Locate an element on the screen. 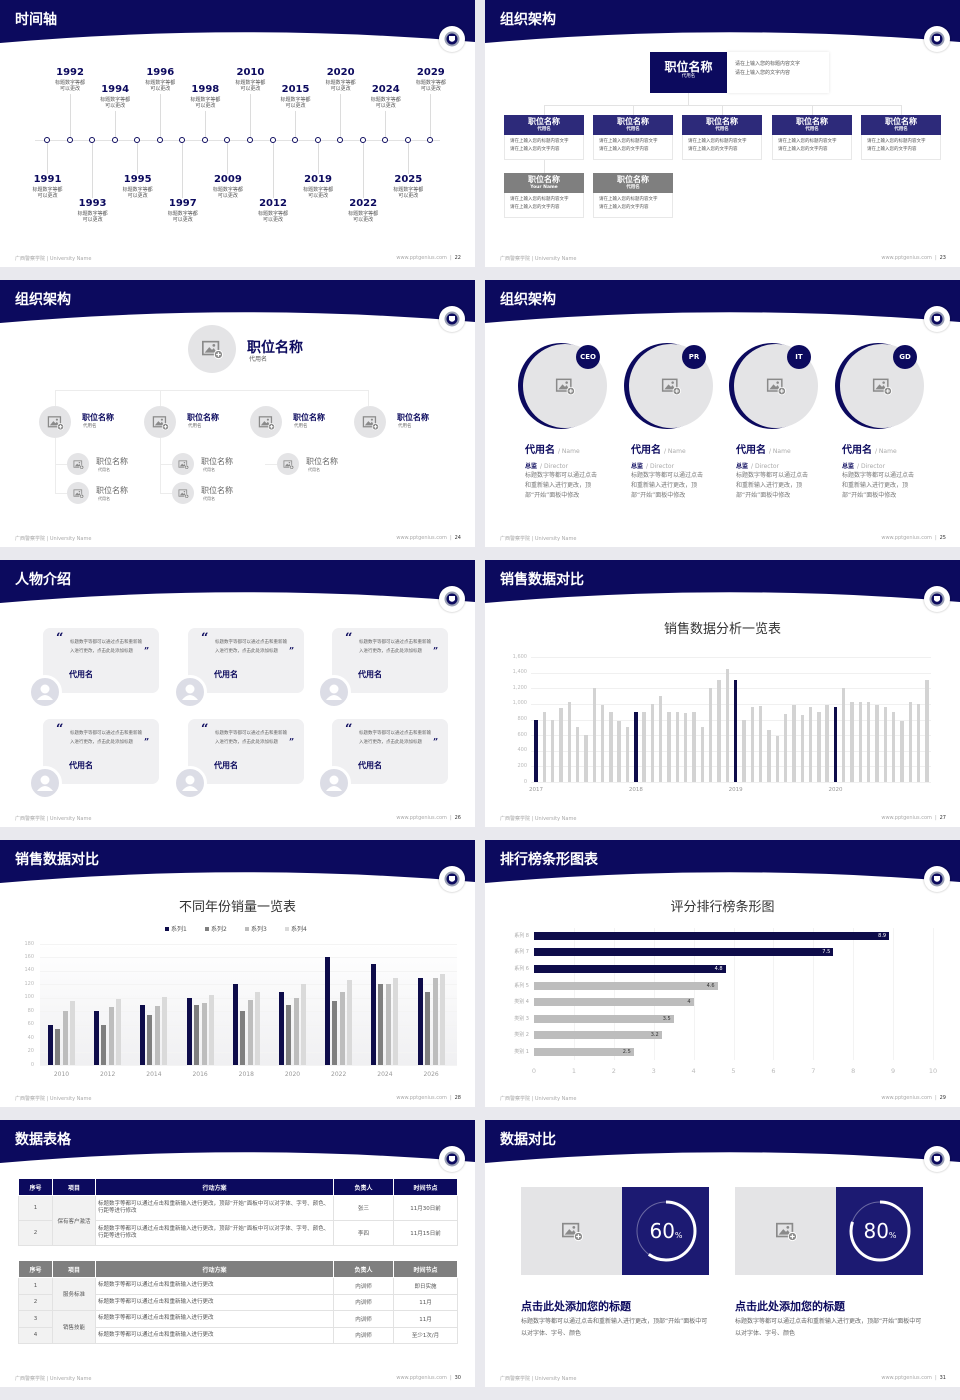  bar: 4.8 is located at coordinates (630, 969).